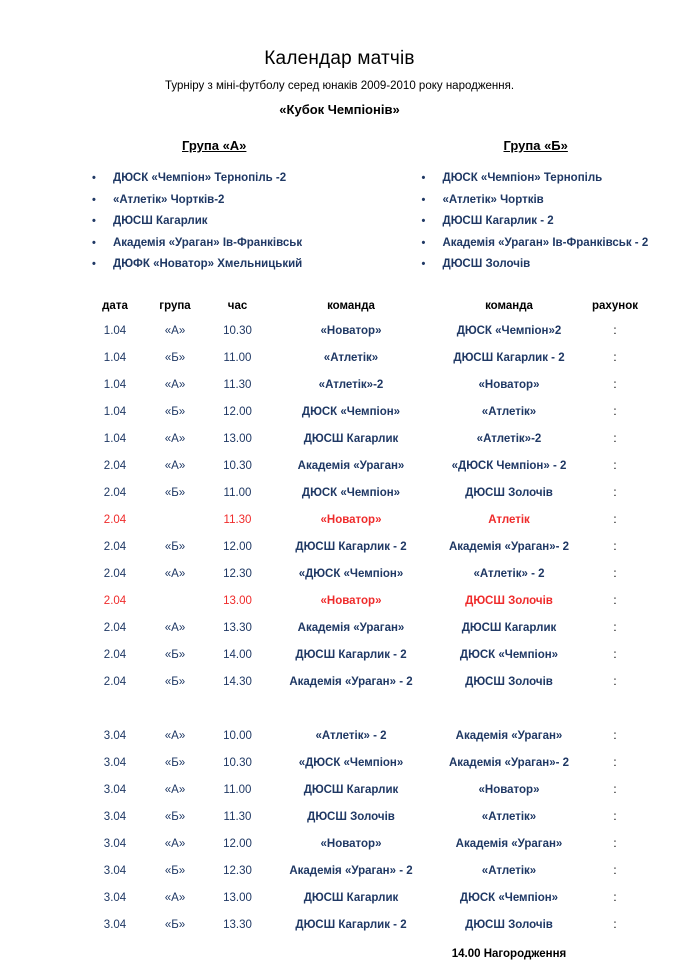 This screenshot has height=969, width=679. Describe the element at coordinates (509, 790) in the screenshot. I see `cell-team-away: «Новатор»` at that location.